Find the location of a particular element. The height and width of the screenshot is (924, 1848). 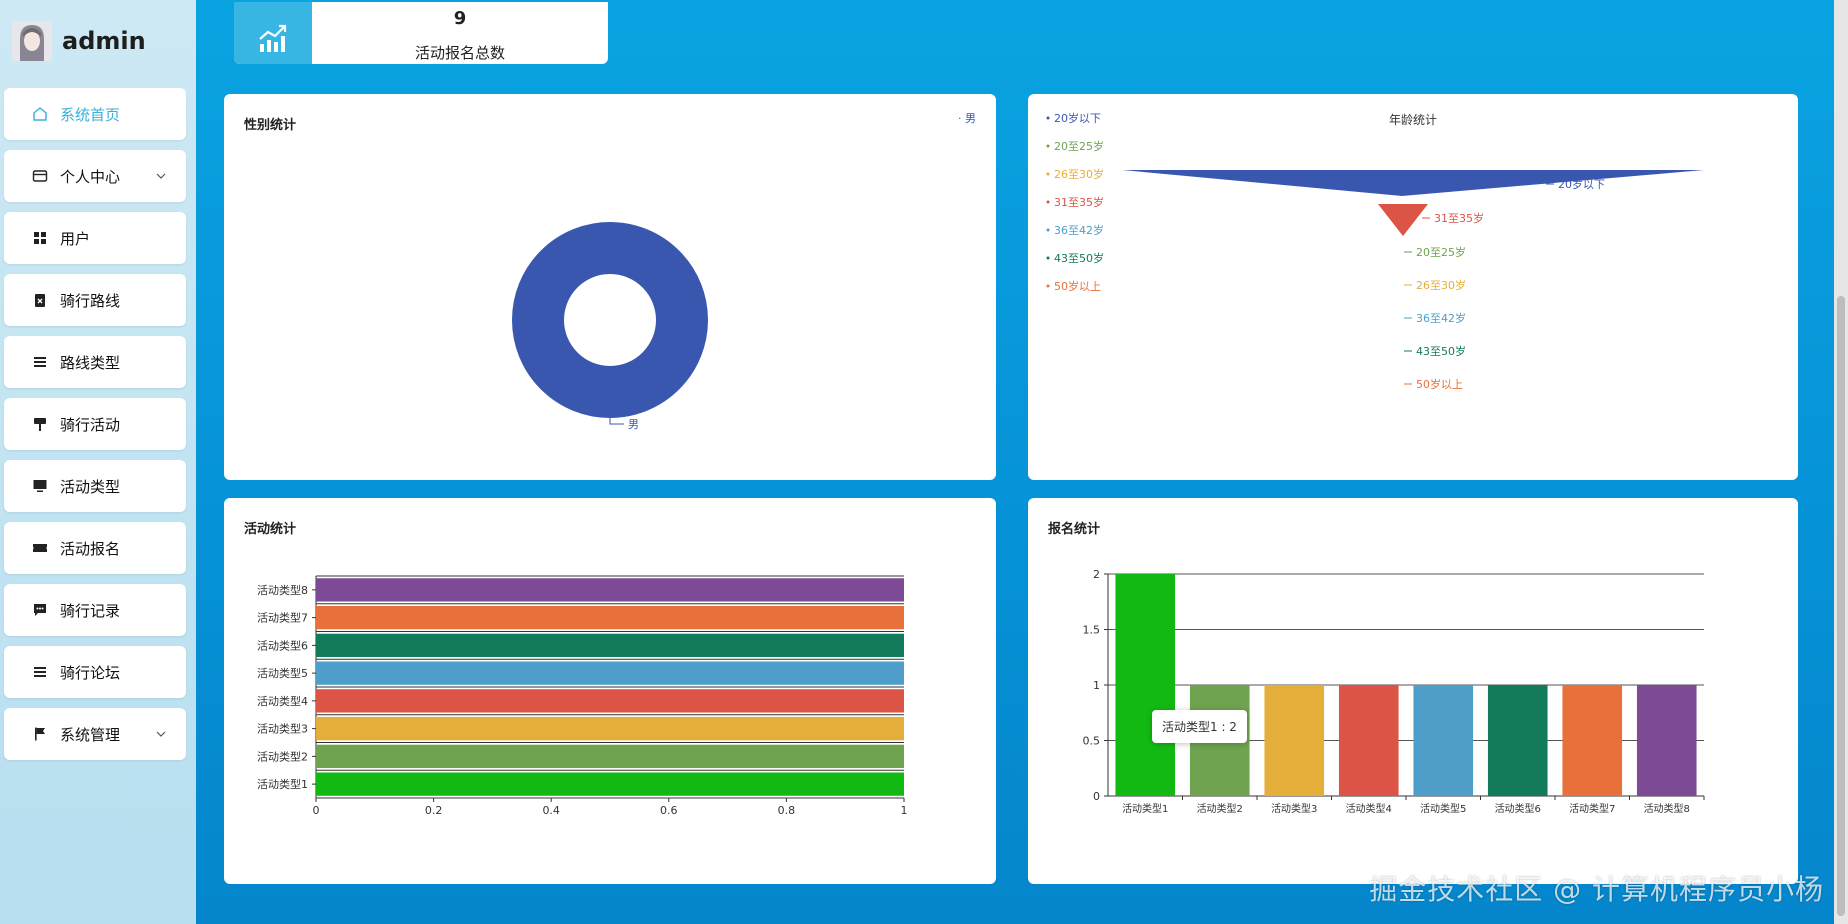

x-tick-label: 活动类型6 is located at coordinates (1518, 808).